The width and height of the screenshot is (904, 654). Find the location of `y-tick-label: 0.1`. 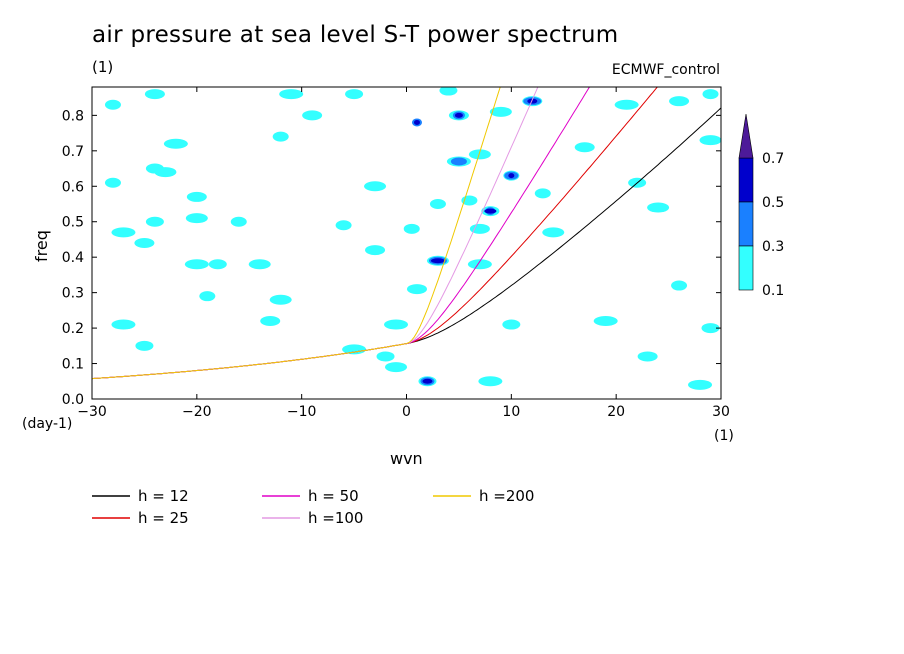

y-tick-label: 0.1 is located at coordinates (73, 365).